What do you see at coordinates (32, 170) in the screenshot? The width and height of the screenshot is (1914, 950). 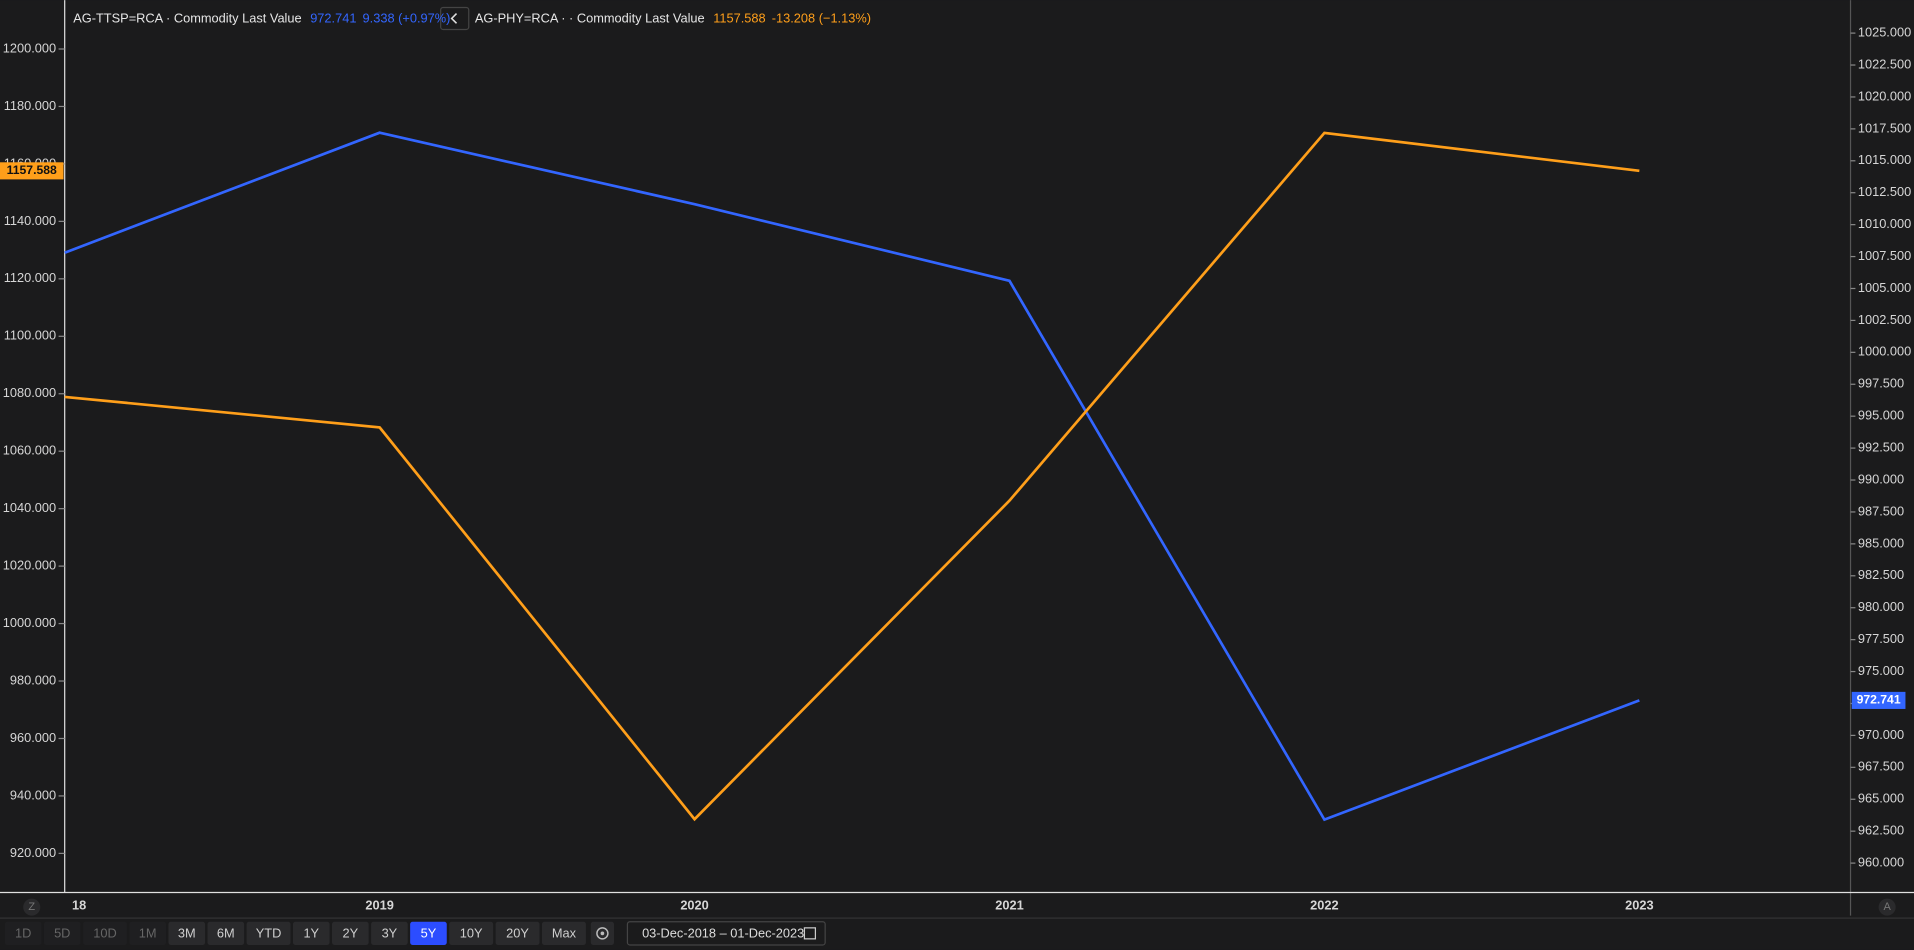 I see `last-value-label: 1157.588` at bounding box center [32, 170].